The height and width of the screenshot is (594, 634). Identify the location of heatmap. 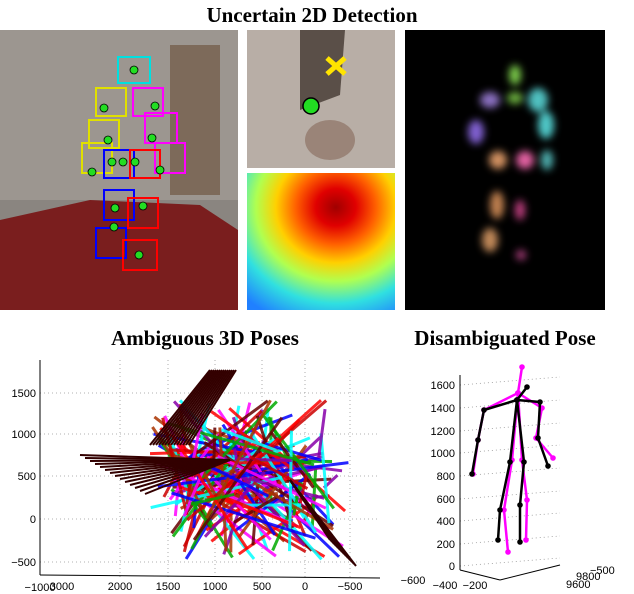
(321, 241).